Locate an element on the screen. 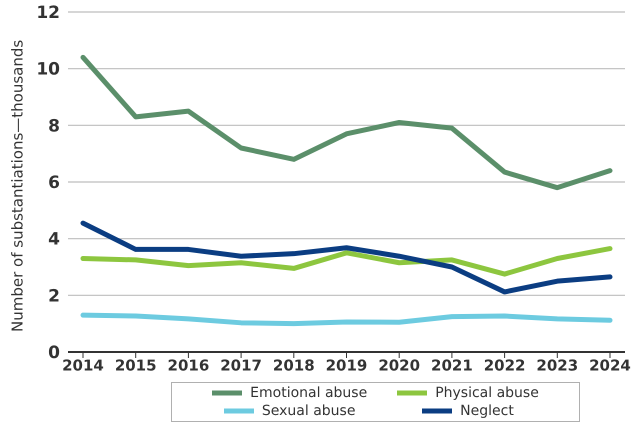 This screenshot has height=430, width=639. y-tick-label: 10 is located at coordinates (48, 70).